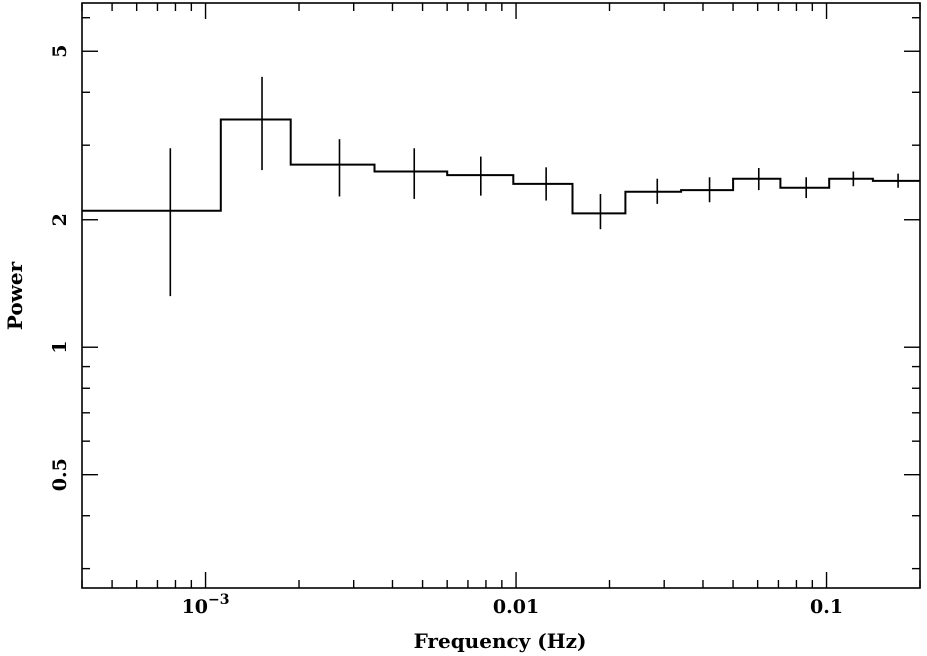 The height and width of the screenshot is (656, 927). Describe the element at coordinates (206, 605) in the screenshot. I see `x-tick-label: 10−3` at that location.